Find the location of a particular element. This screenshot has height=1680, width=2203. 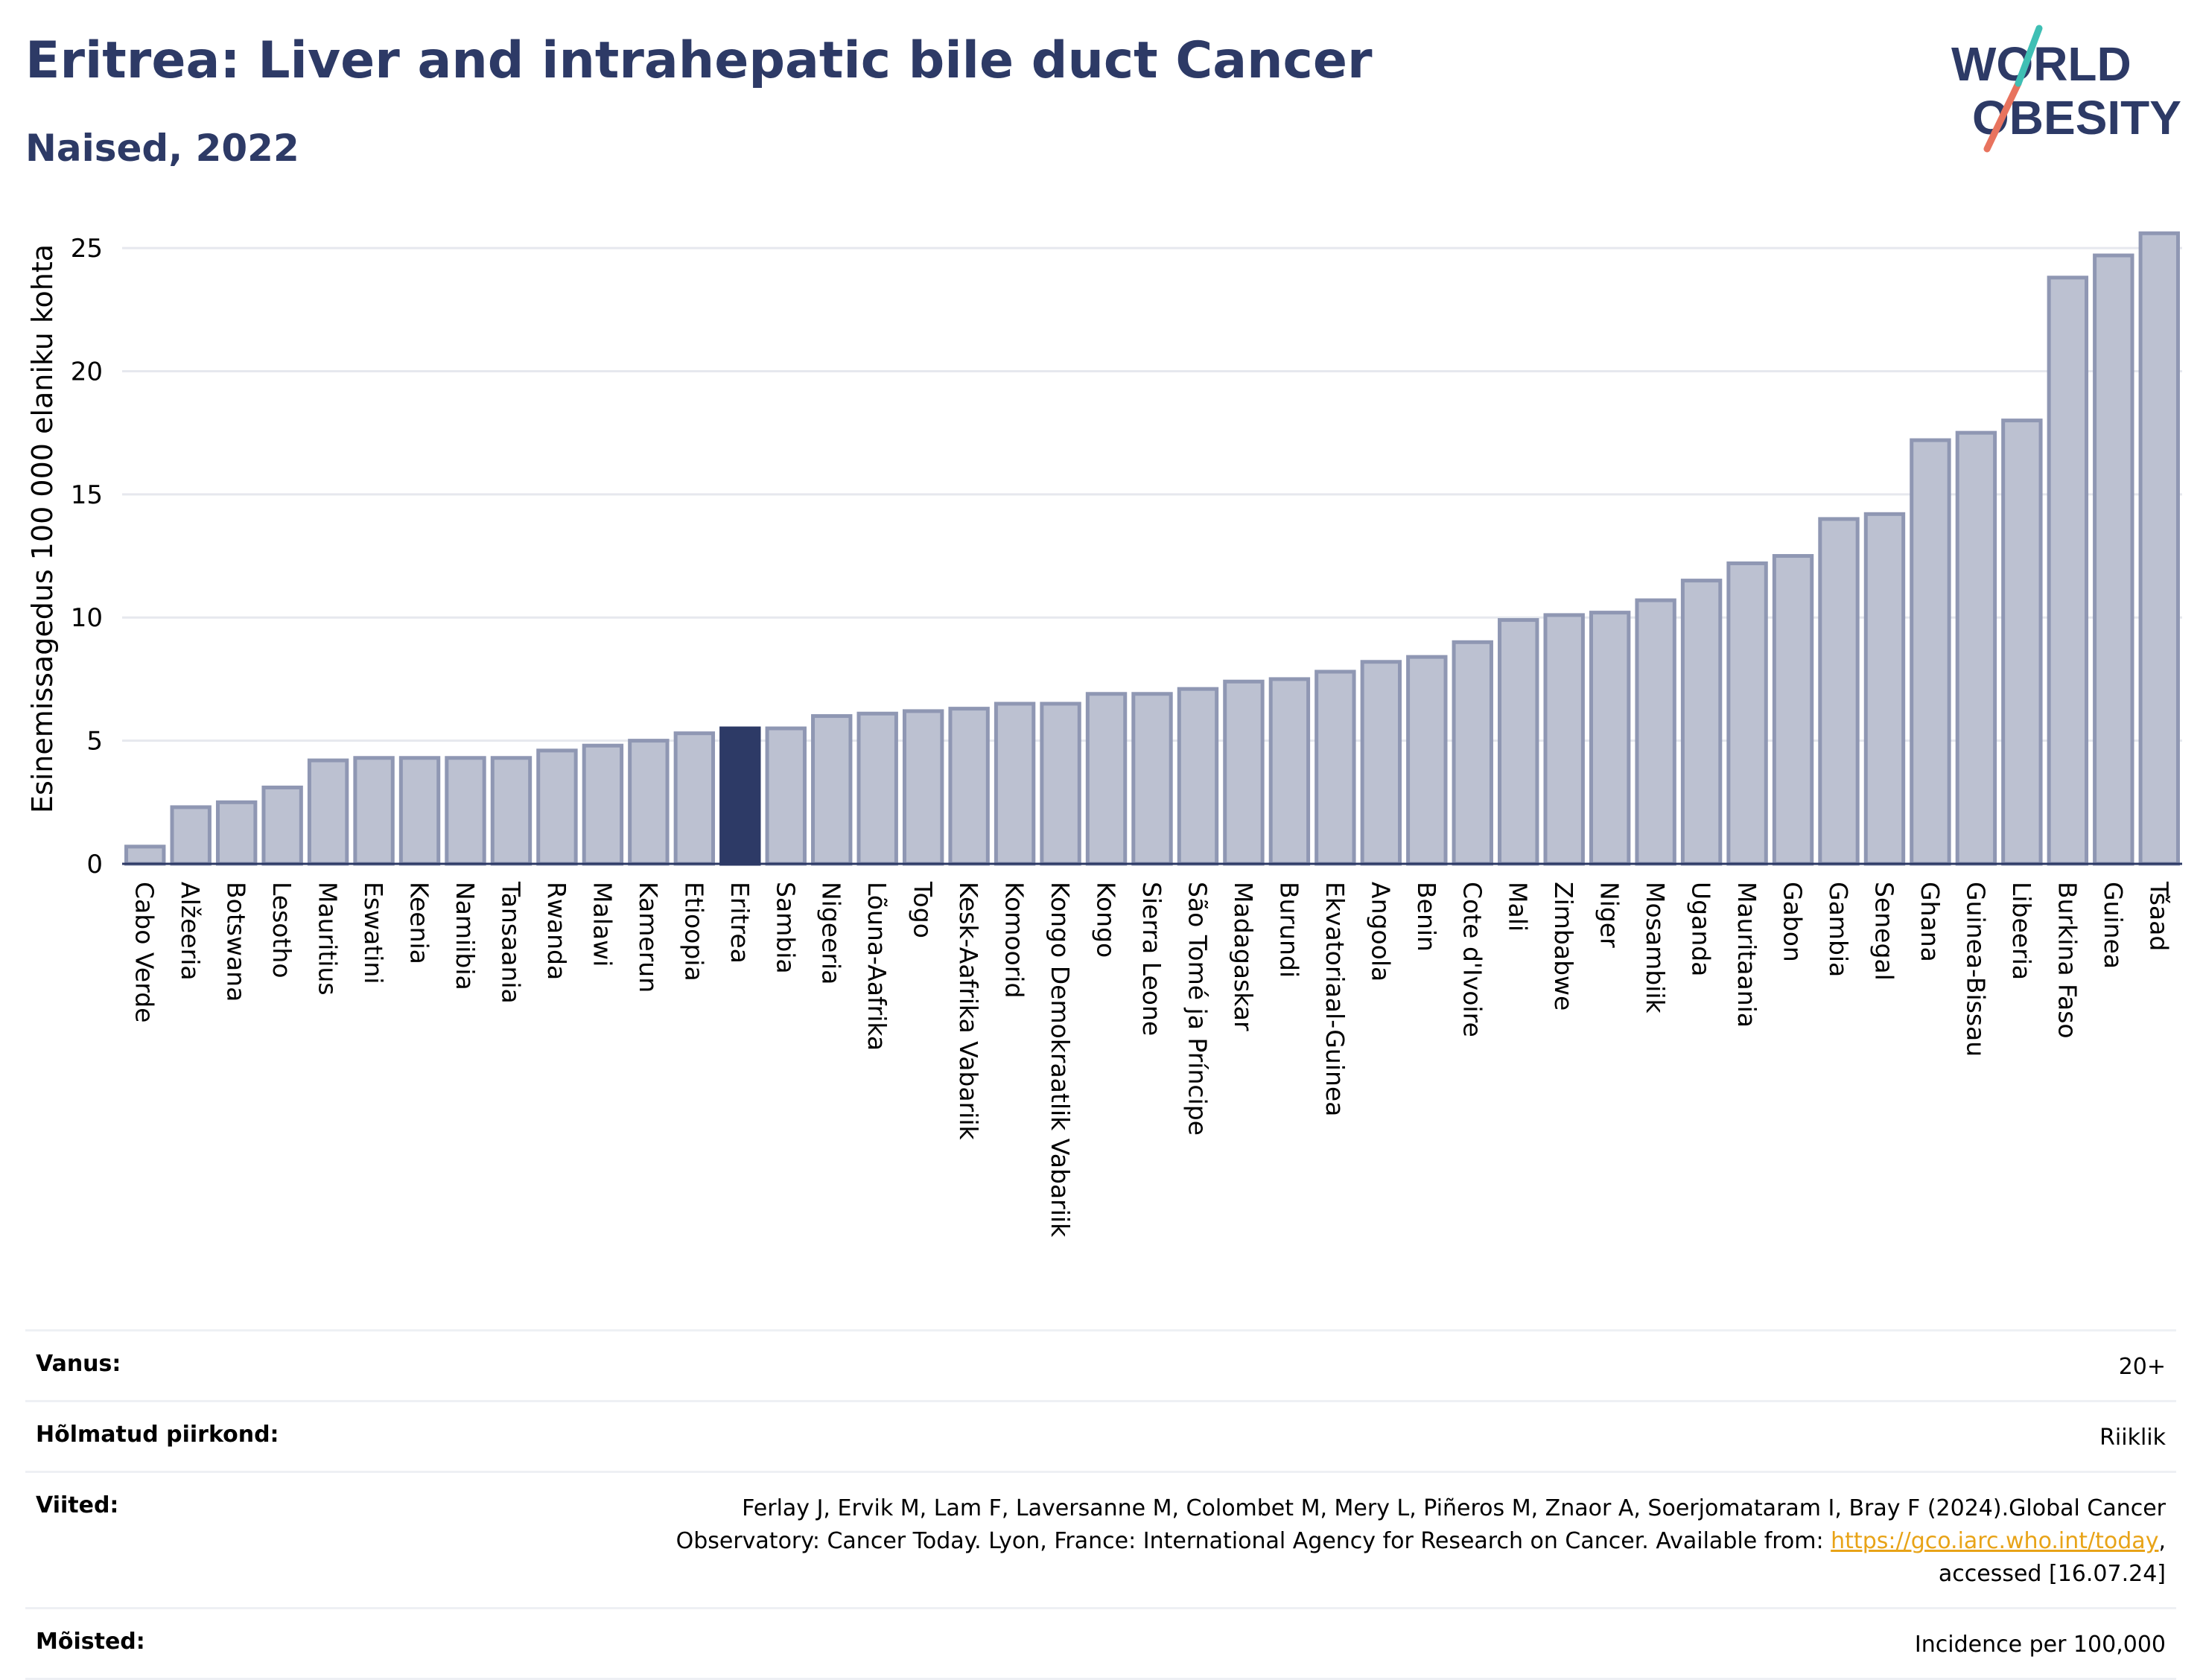

x-tick-label: Ghana is located at coordinates (1930, 922).